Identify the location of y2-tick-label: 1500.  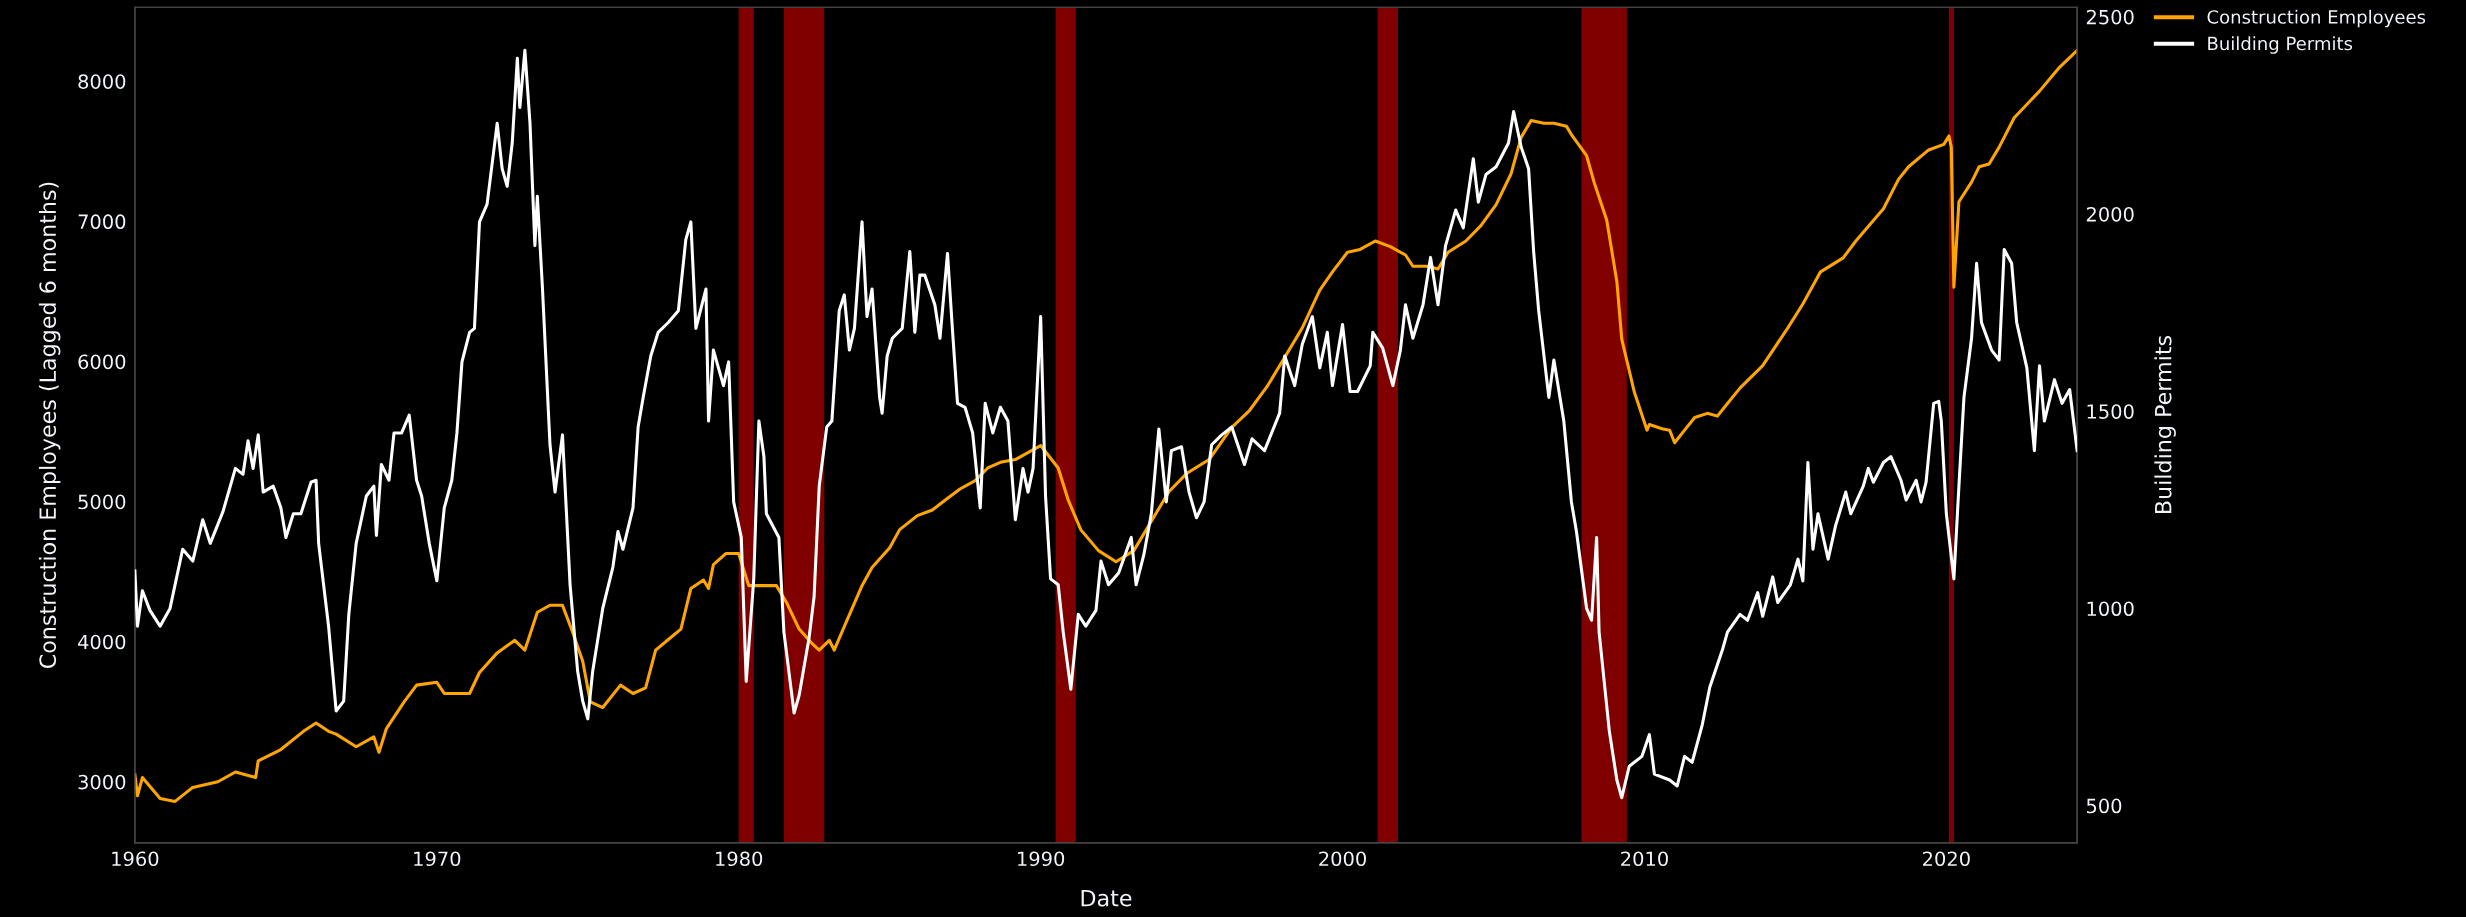
(2110, 411).